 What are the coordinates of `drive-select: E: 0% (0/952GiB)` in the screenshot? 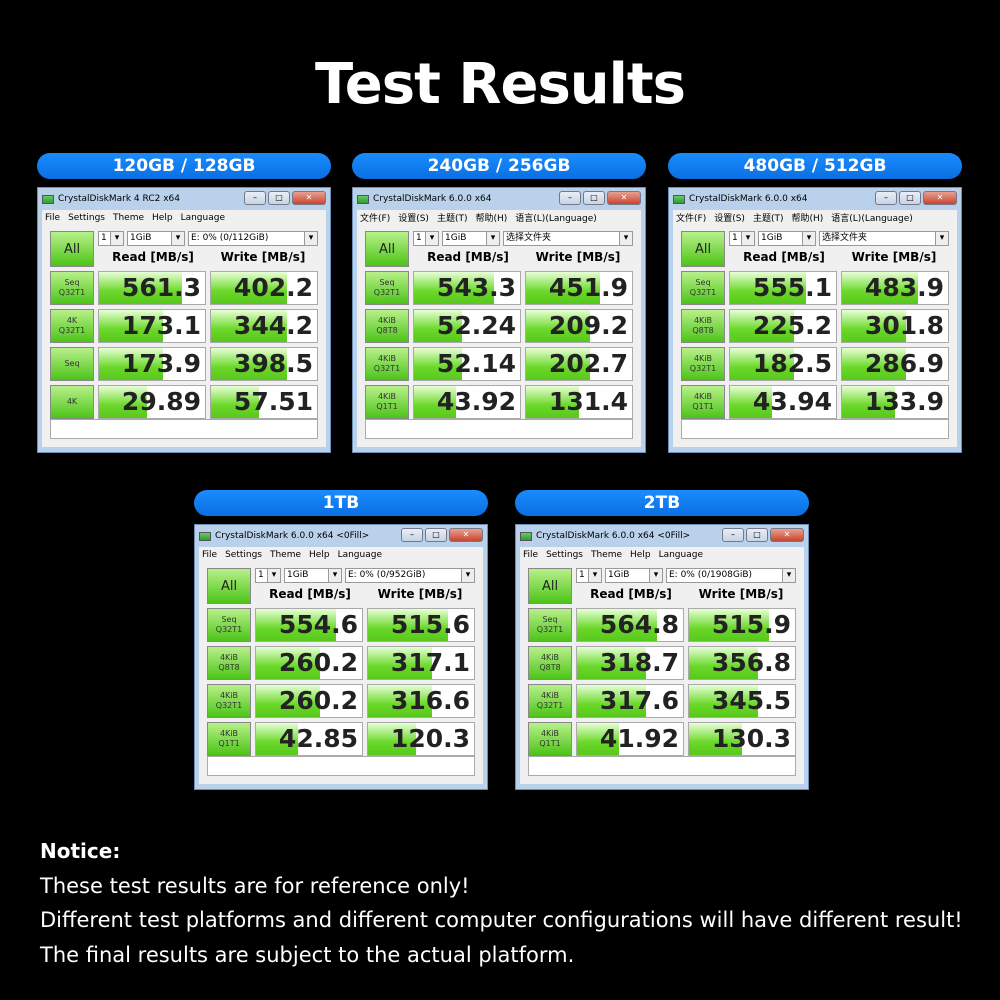 It's located at (410, 575).